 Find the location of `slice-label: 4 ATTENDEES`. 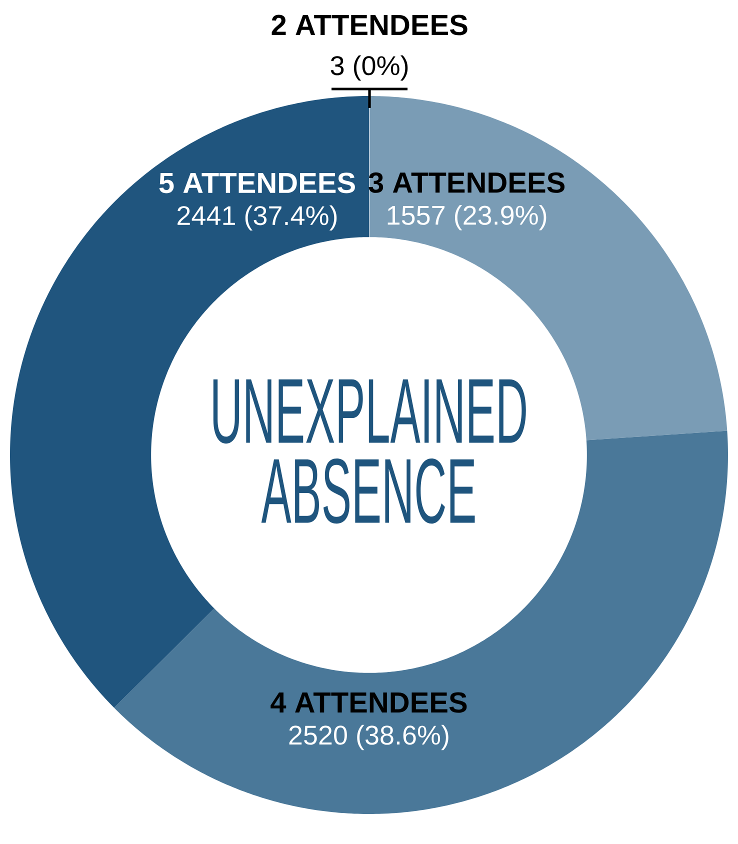

slice-label: 4 ATTENDEES is located at coordinates (368, 702).